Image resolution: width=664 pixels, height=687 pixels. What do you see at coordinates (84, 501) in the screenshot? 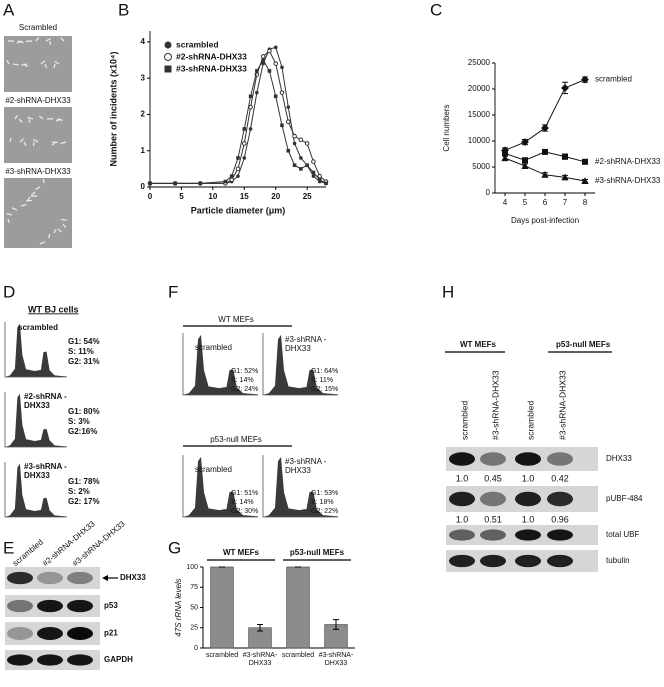
I see `phase-g2: G2: 17%` at bounding box center [84, 501].